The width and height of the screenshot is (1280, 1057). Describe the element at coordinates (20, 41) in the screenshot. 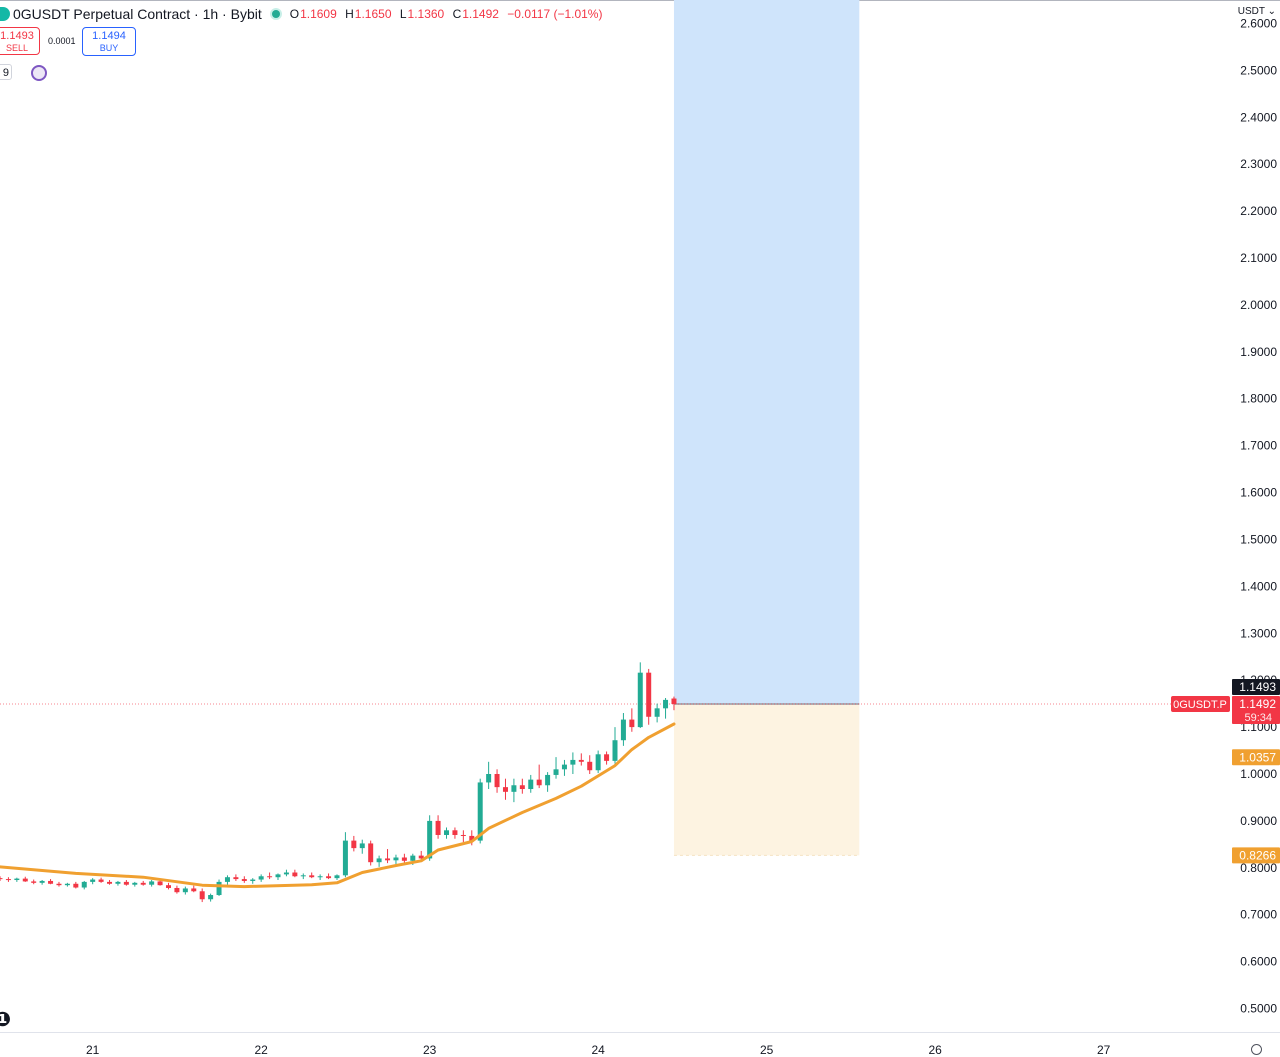

I see `sell-button: 1.1493 SELL` at that location.